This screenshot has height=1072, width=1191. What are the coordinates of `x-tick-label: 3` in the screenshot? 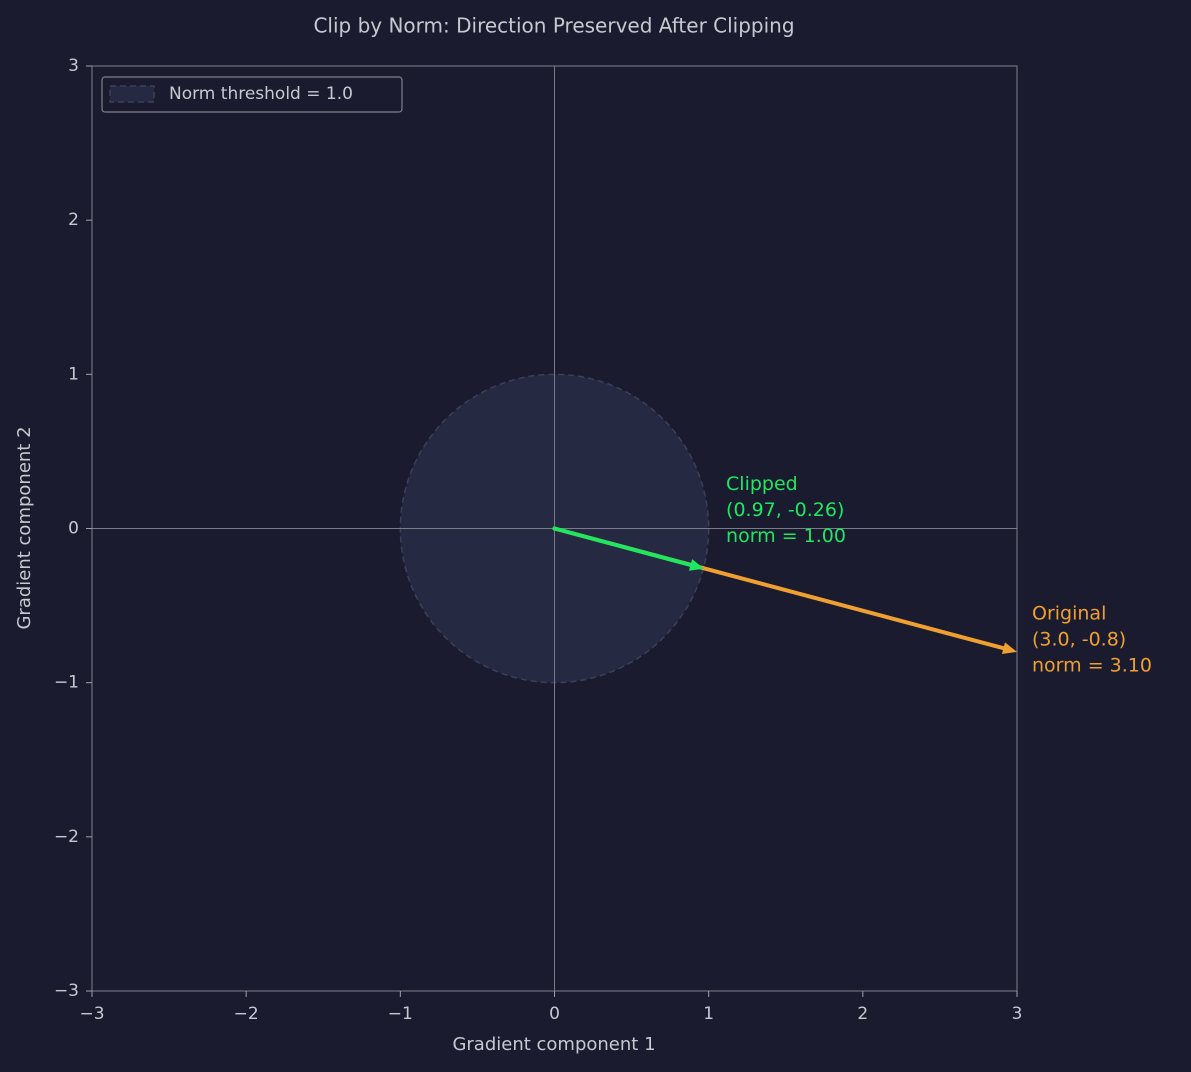 It's located at (1017, 1014).